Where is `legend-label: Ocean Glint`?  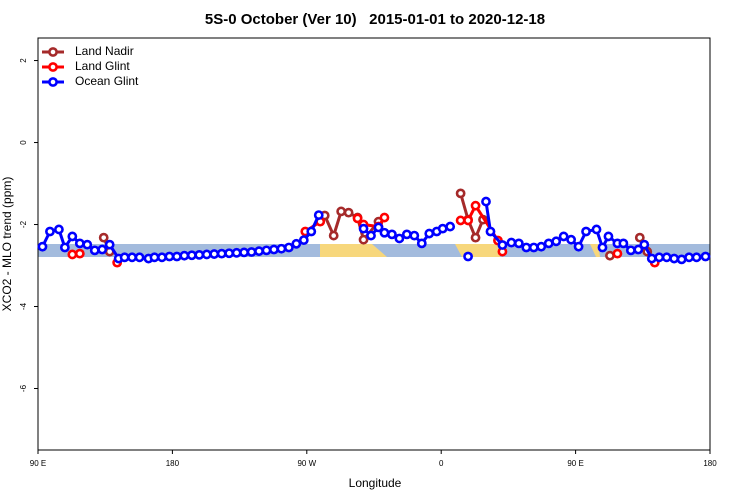
legend-label: Ocean Glint is located at coordinates (107, 81).